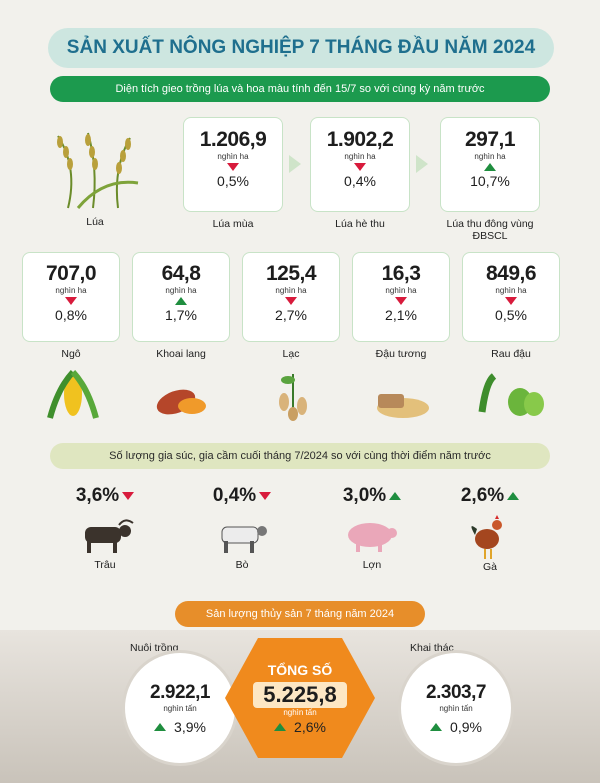 The height and width of the screenshot is (783, 600). I want to click on crop-label: Ngô, so click(71, 354).